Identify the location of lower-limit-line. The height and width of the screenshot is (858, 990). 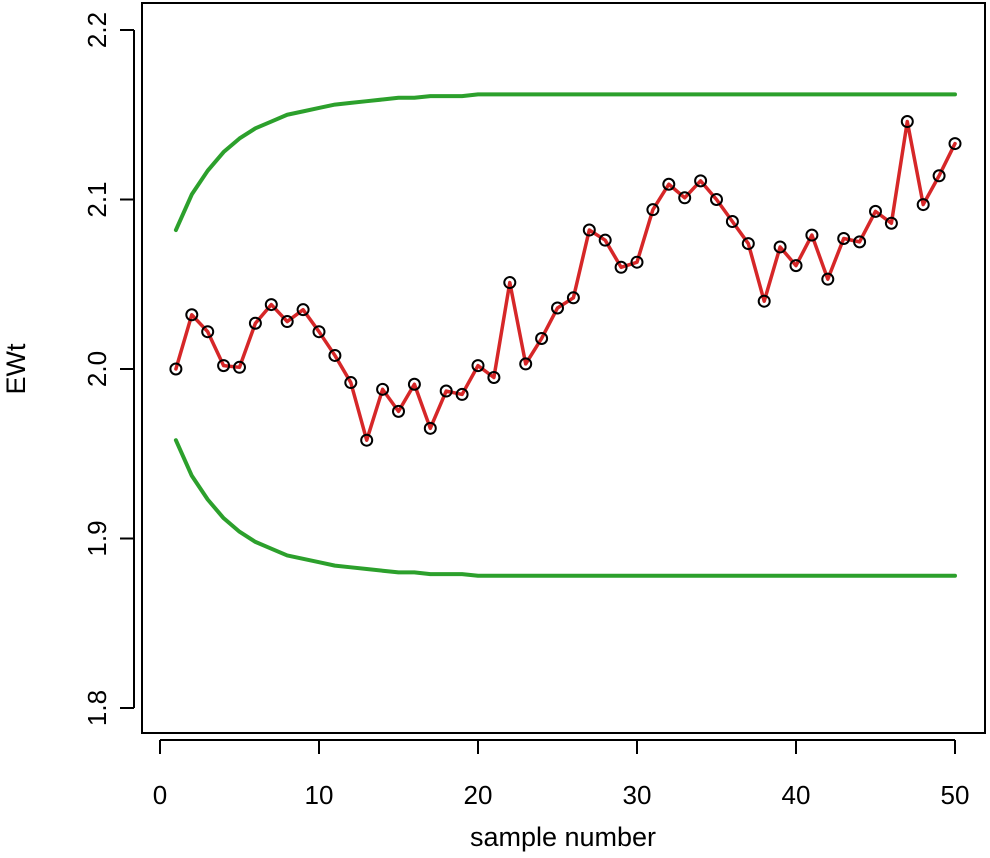
(565, 508).